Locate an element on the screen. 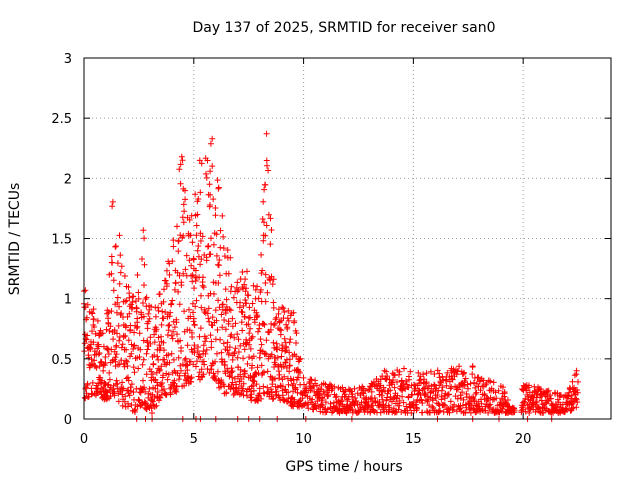  y-tick-label: 3 is located at coordinates (68, 59).